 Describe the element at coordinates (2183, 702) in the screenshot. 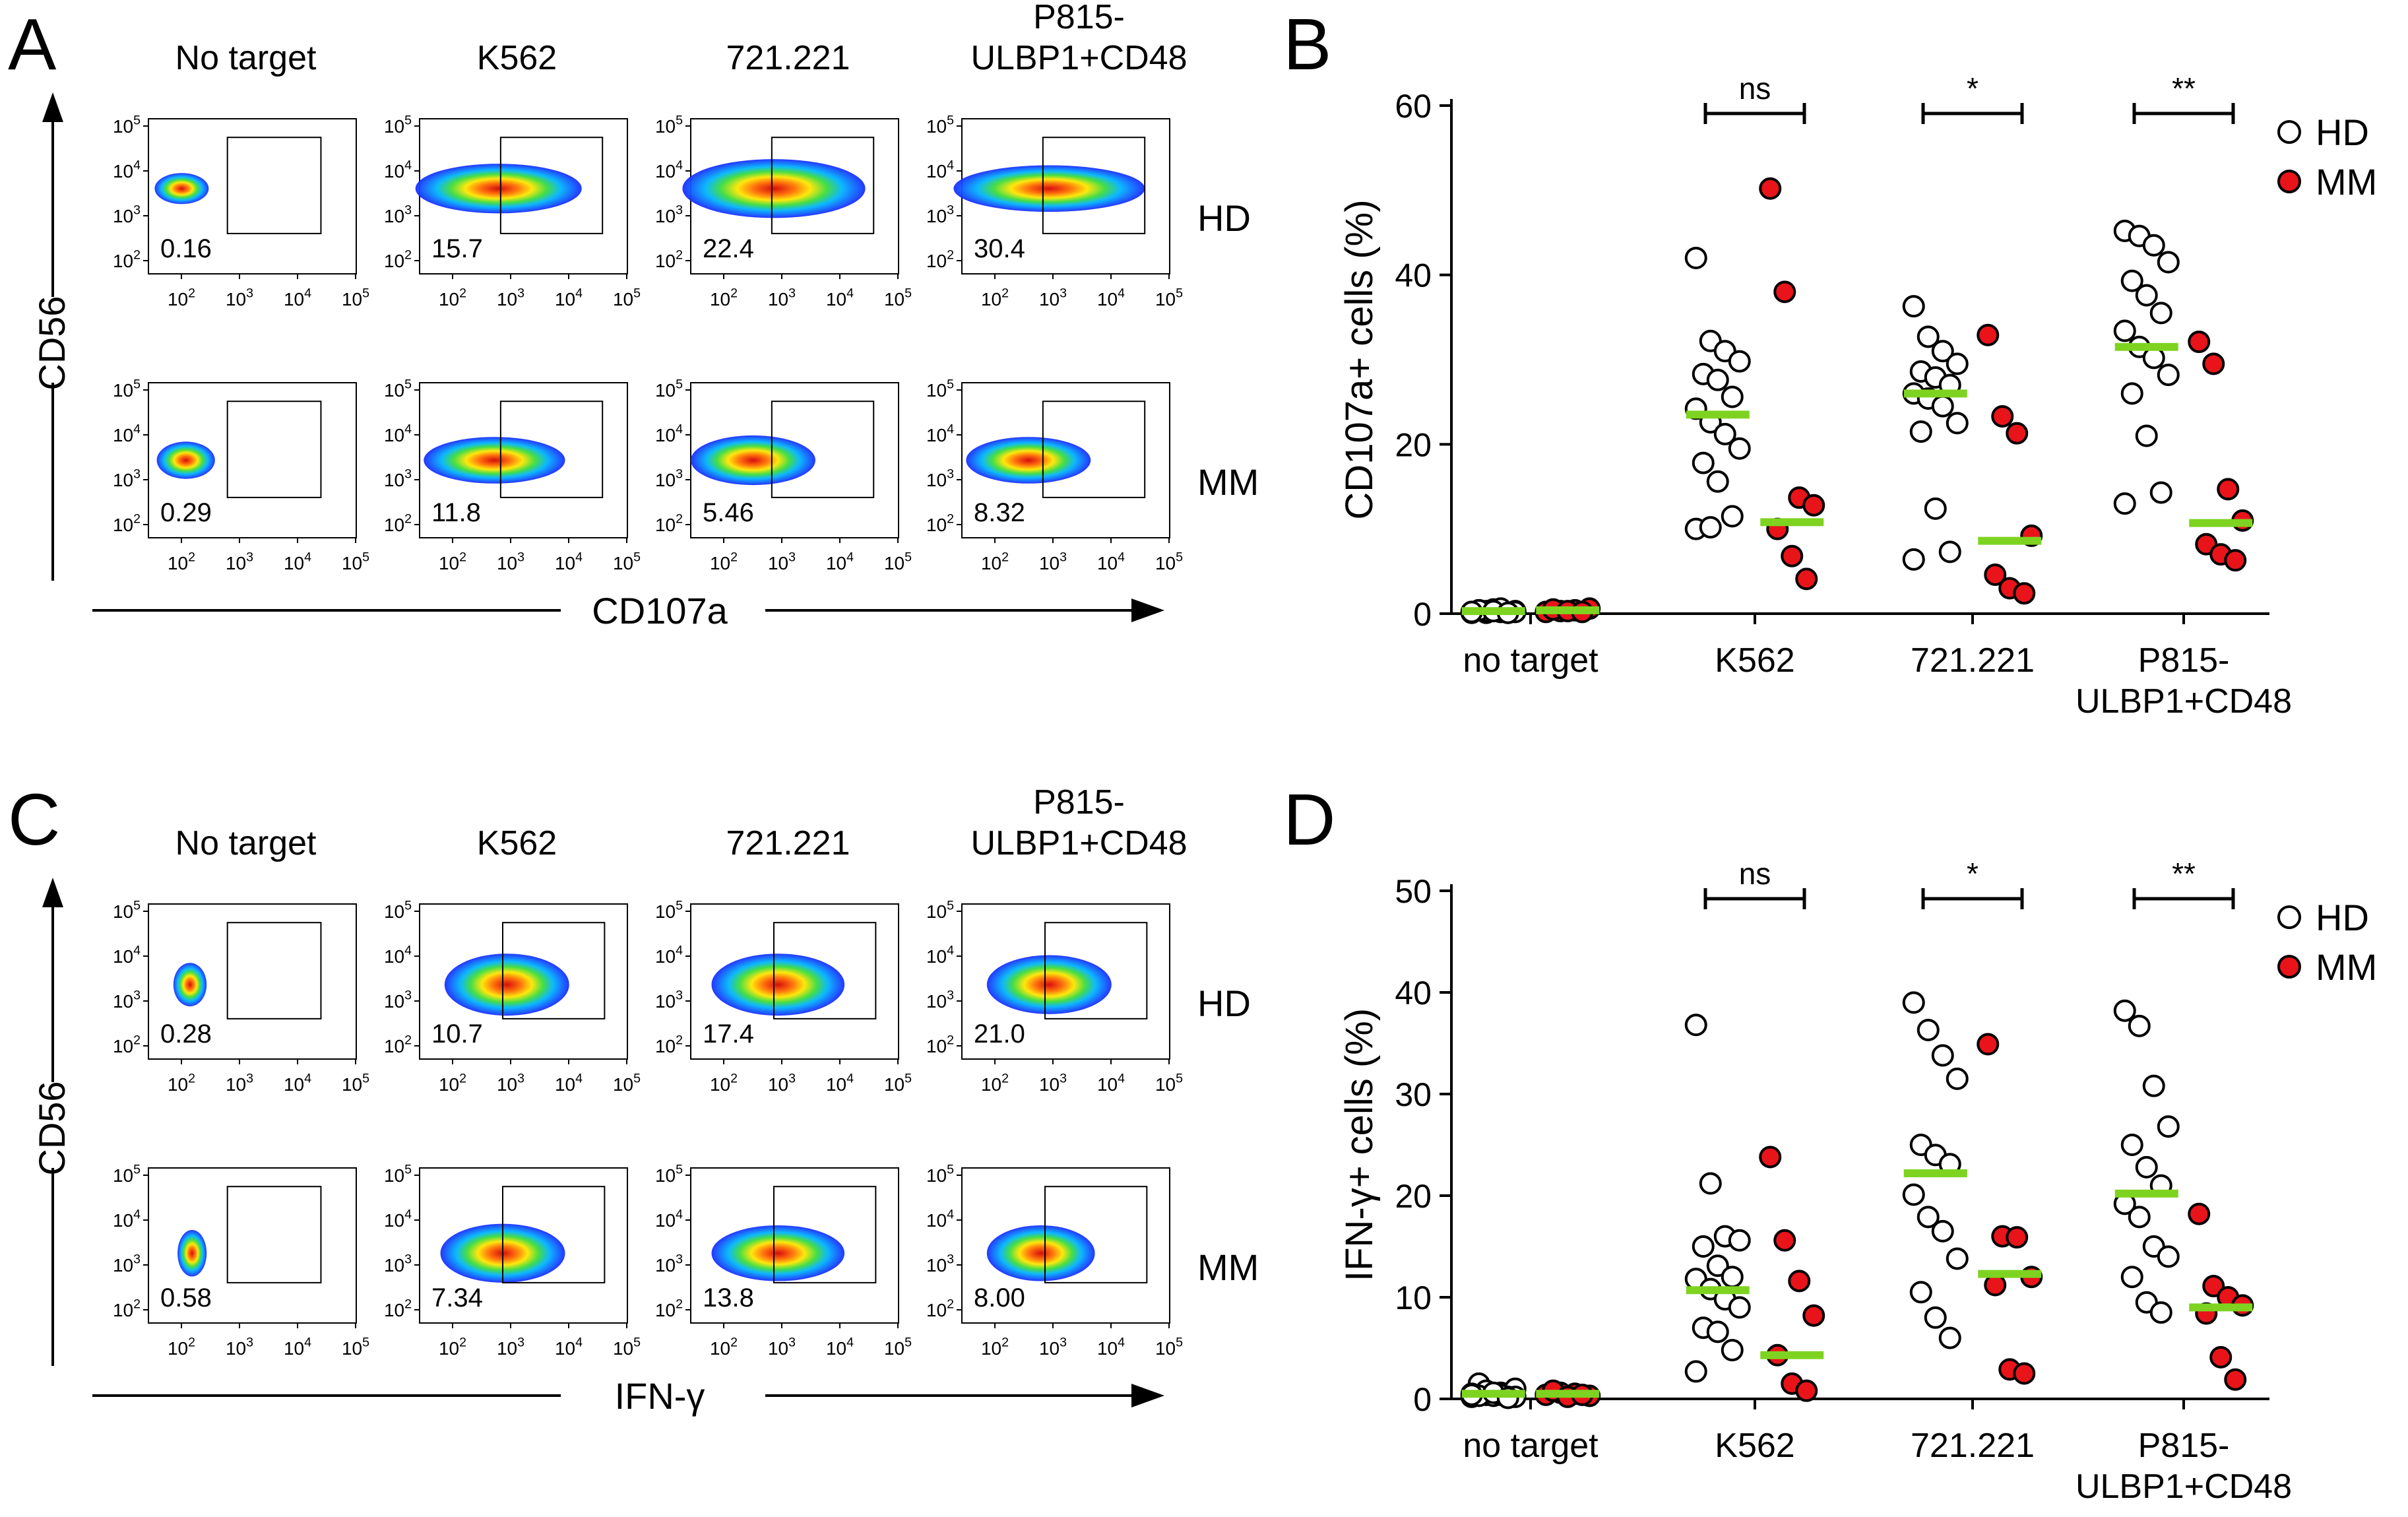

I see `x-tick-label: ULBP1+CD48` at that location.